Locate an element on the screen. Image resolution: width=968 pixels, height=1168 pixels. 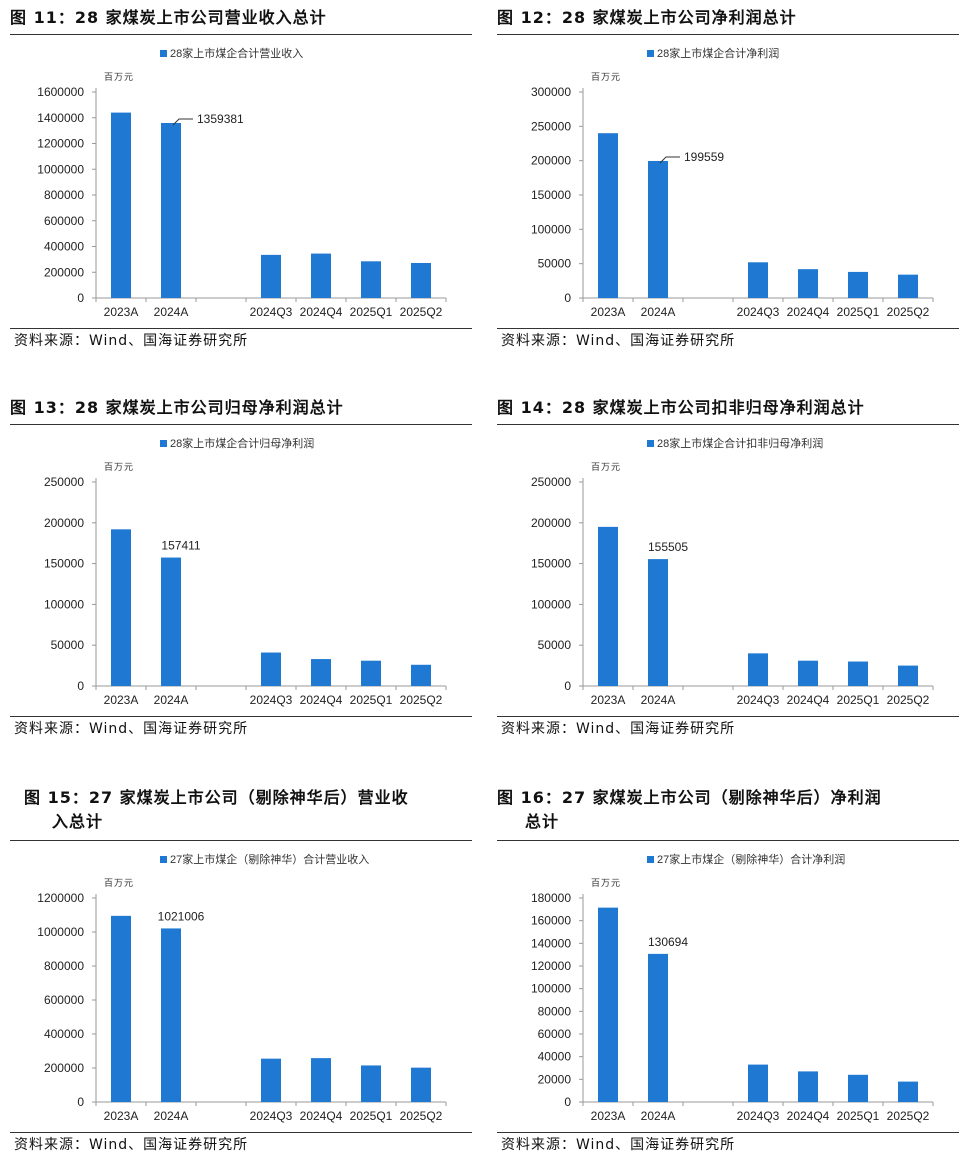
y-tick-label: 600000 is located at coordinates (64, 221).